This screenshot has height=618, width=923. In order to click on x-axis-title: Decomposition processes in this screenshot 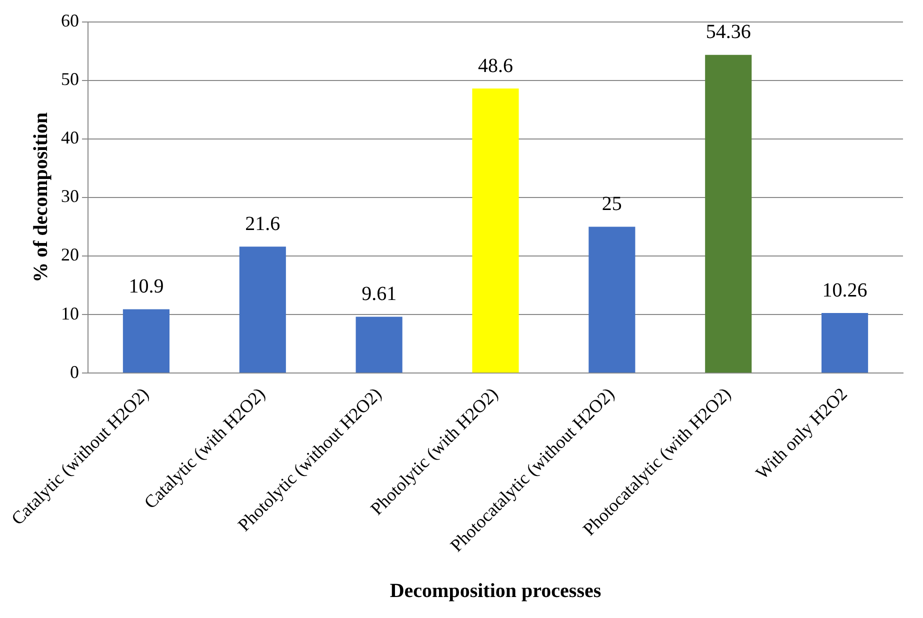, I will do `click(496, 591)`.